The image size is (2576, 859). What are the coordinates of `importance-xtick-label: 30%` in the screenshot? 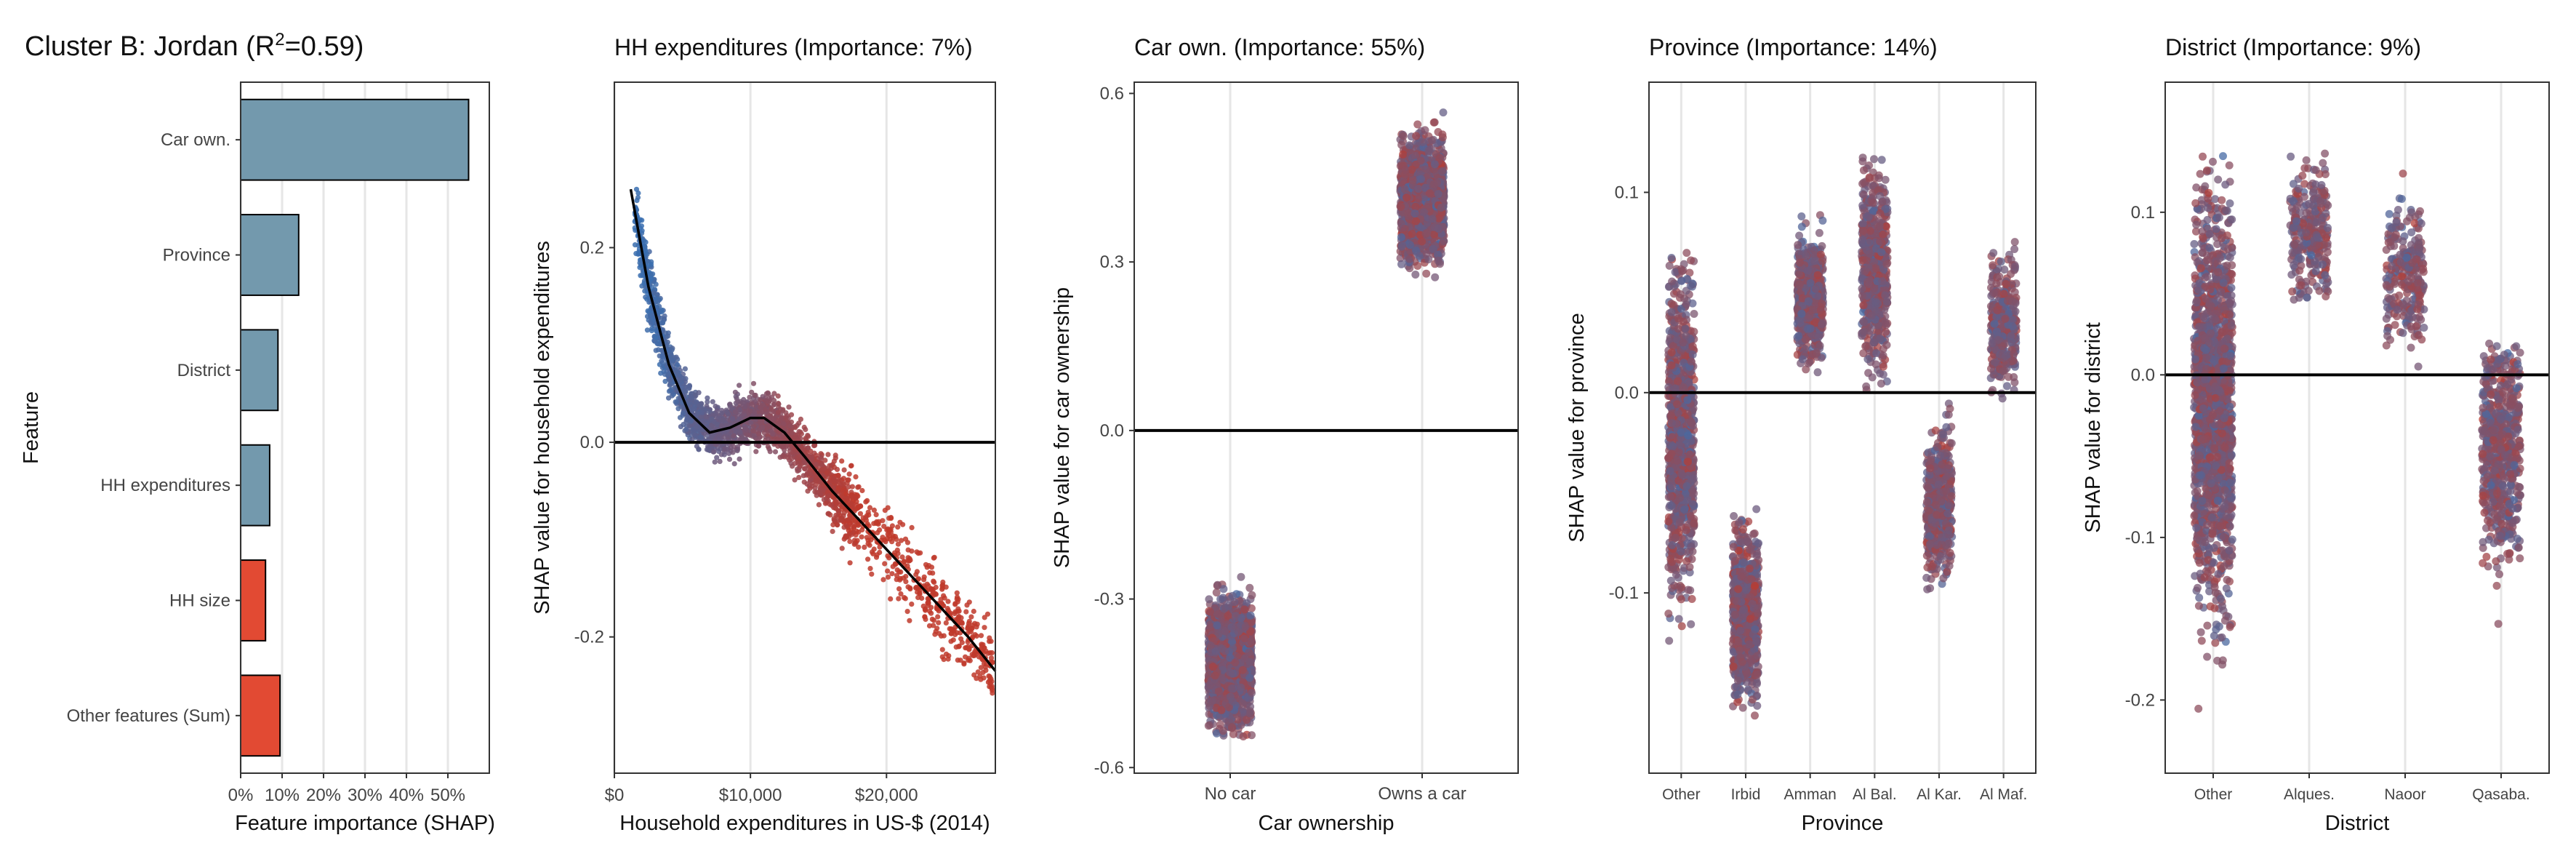 It's located at (365, 795).